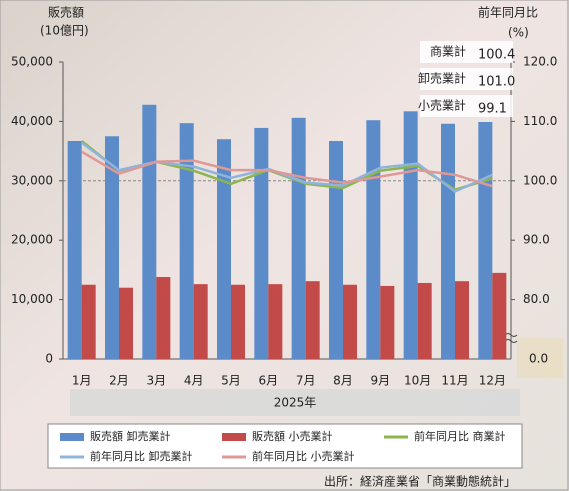  What do you see at coordinates (32, 180) in the screenshot?
I see `y-tick-label: 30,000` at bounding box center [32, 180].